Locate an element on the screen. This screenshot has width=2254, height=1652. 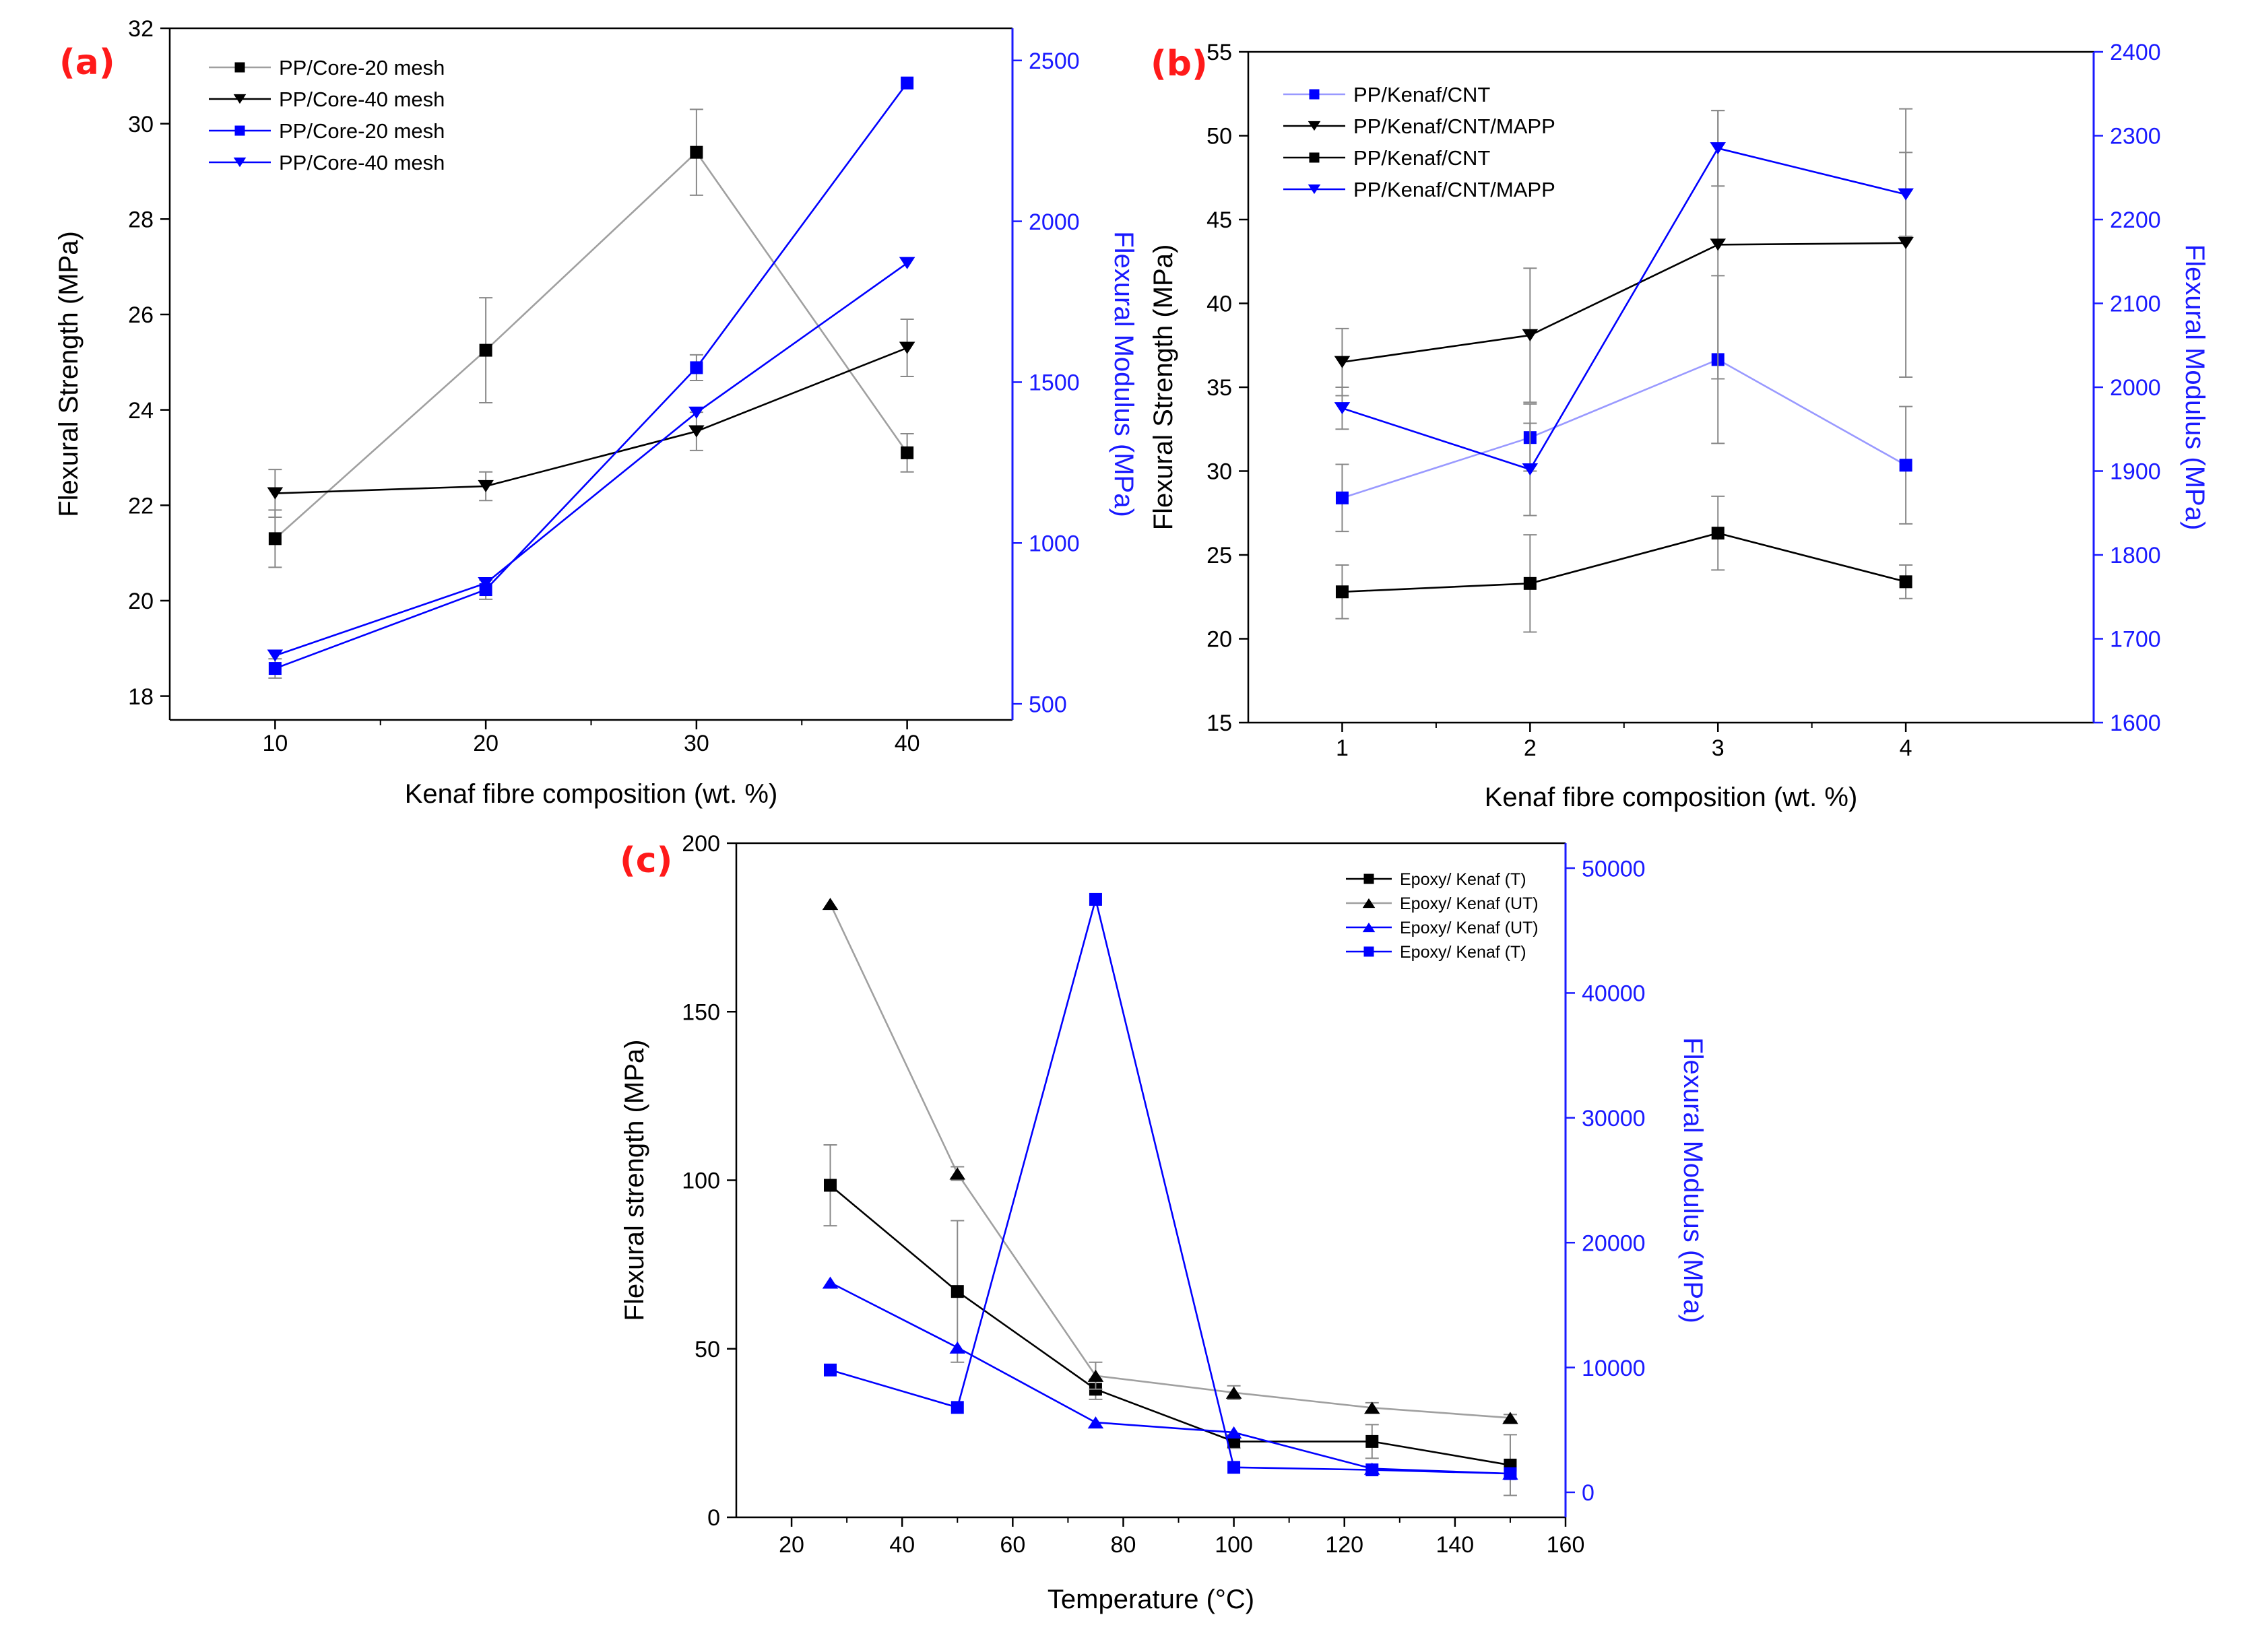
right-y-tick-label: 10000 is located at coordinates (1614, 1368).